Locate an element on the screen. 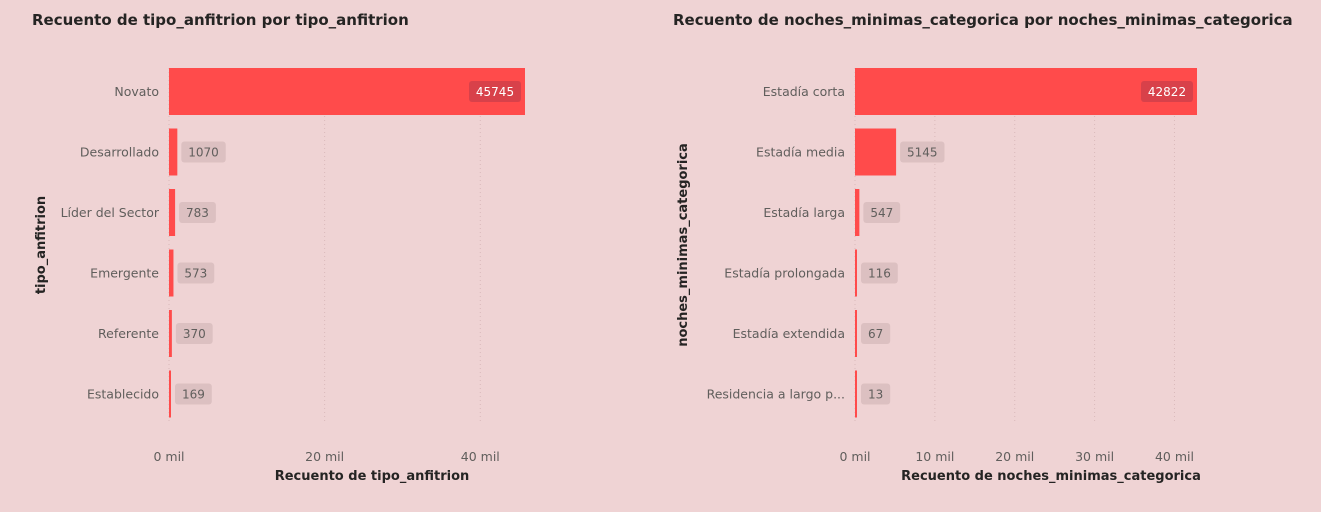 The height and width of the screenshot is (512, 1321). category-label: Novato is located at coordinates (136, 91).